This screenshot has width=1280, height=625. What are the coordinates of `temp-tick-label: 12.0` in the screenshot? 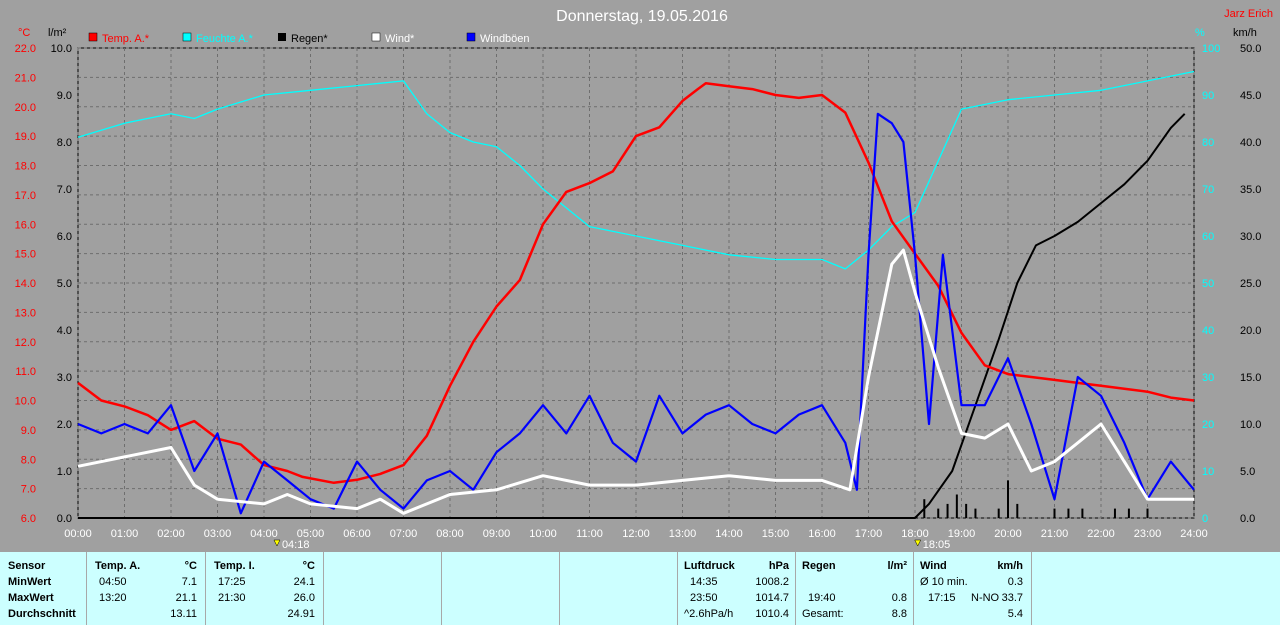 It's located at (25, 343).